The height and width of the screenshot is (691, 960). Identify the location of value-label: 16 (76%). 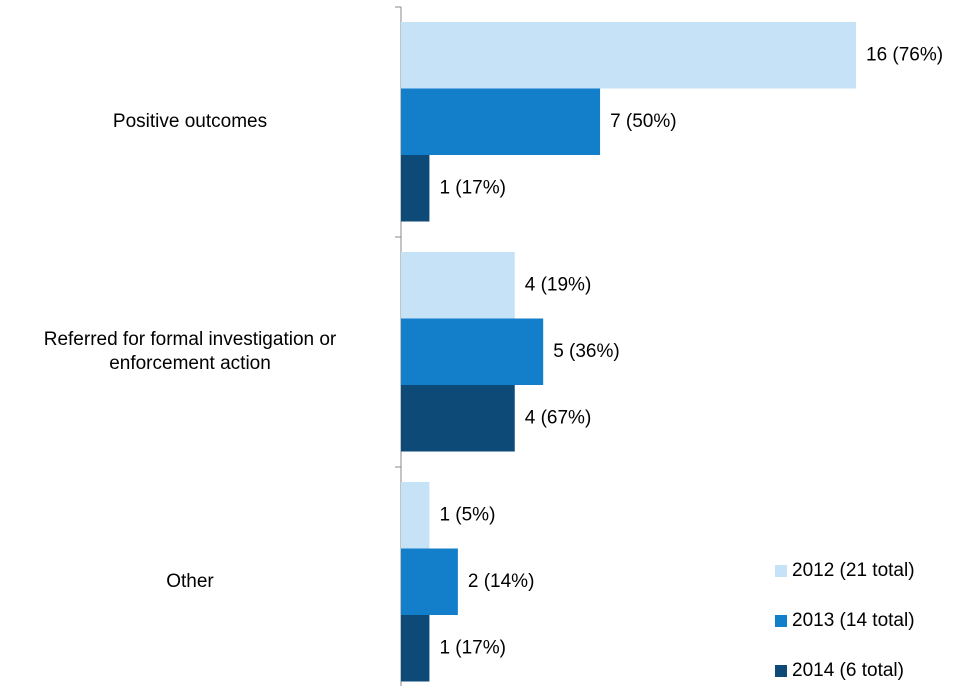
(904, 54).